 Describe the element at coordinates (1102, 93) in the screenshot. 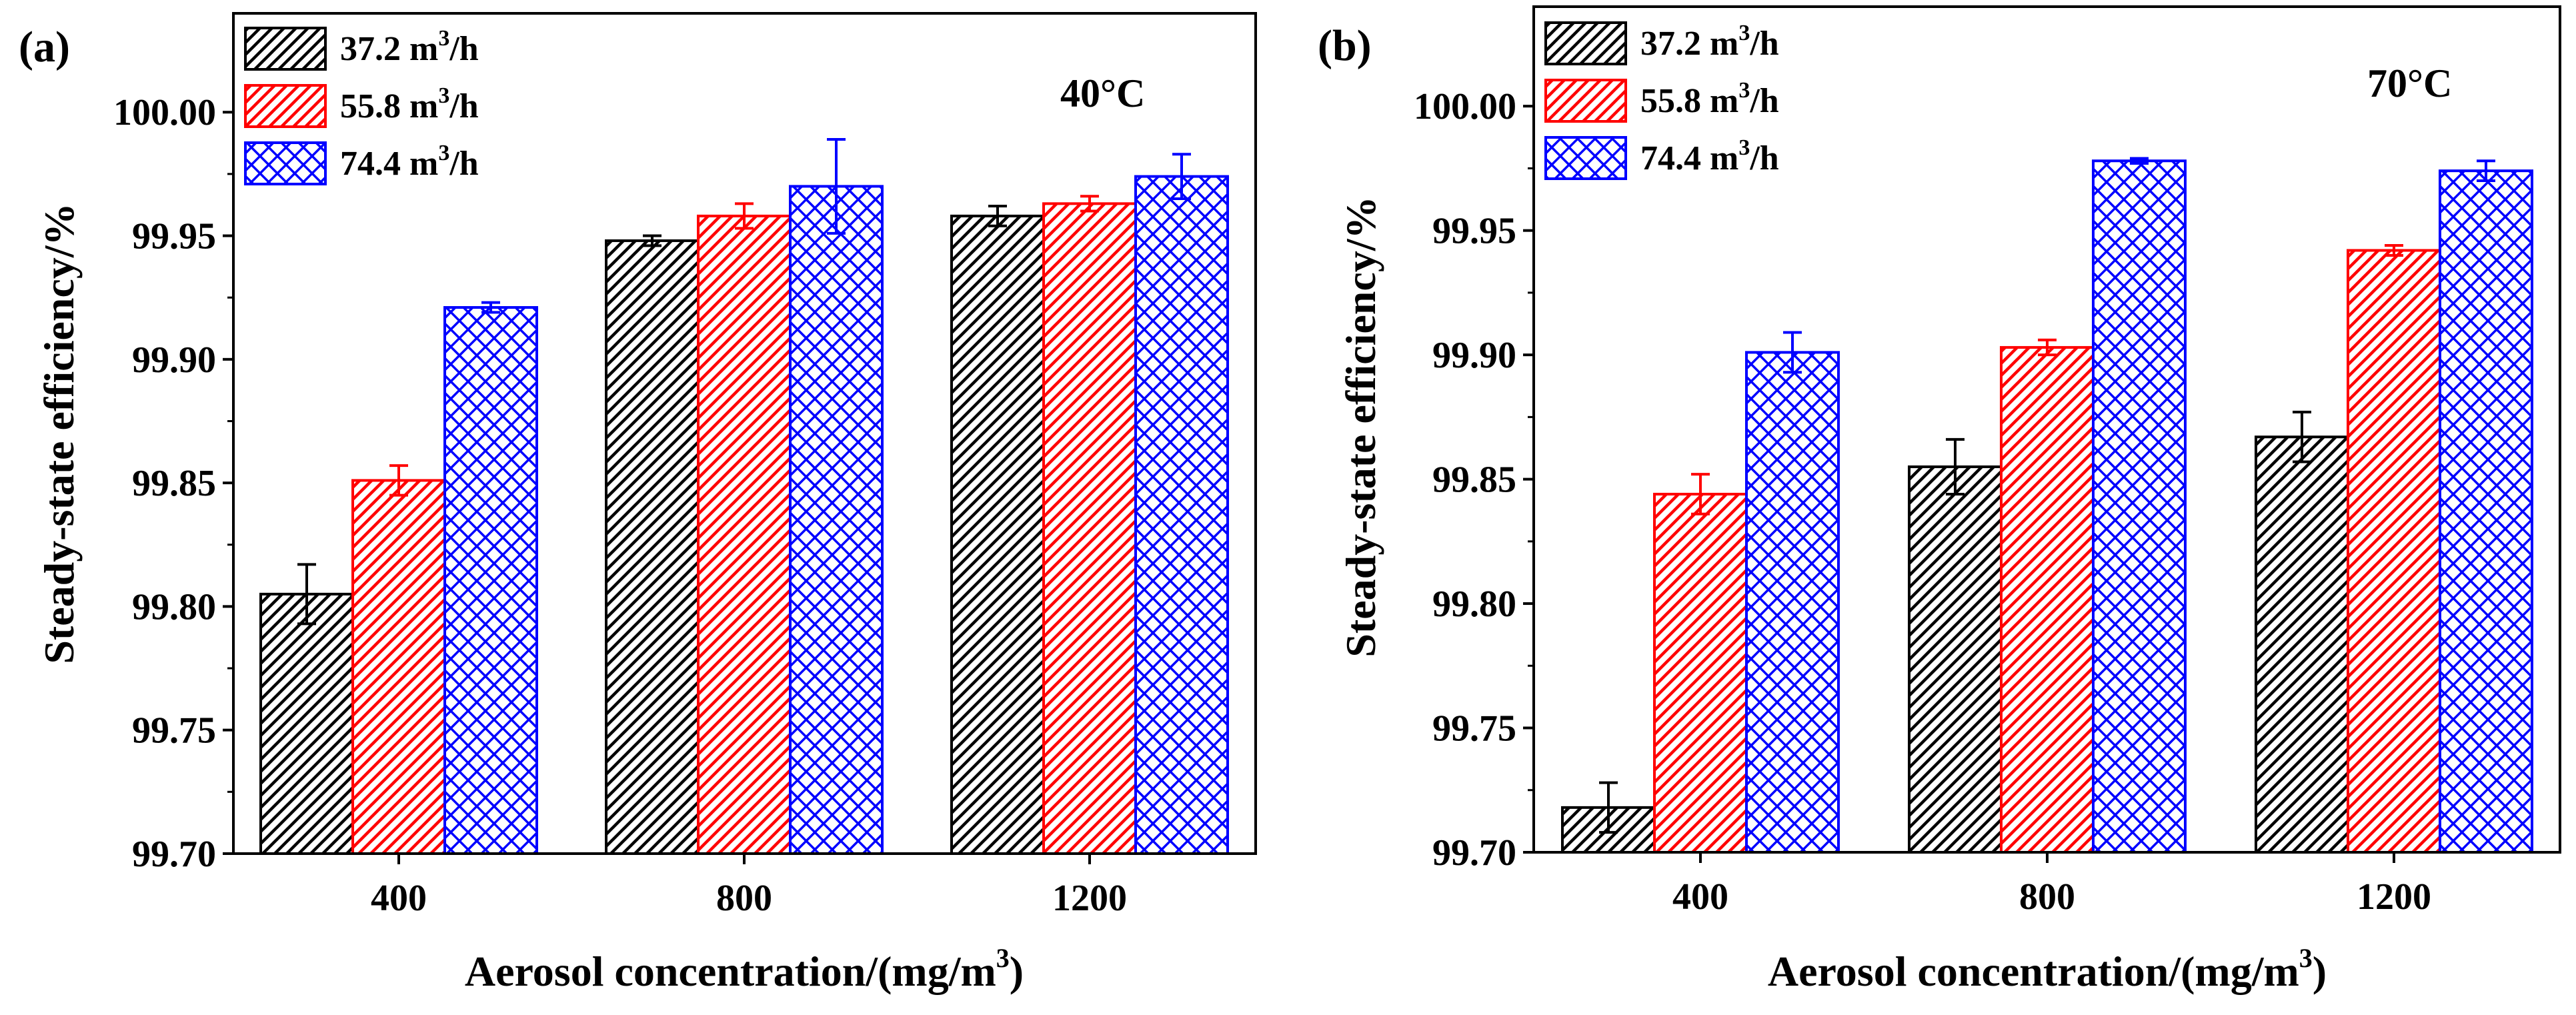

I see `temperature-annotation: 40°C` at that location.